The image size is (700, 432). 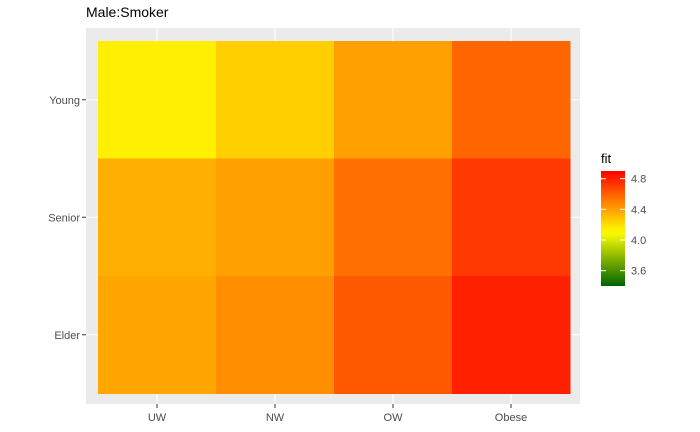 What do you see at coordinates (394, 418) in the screenshot?
I see `x-tick-label: OW` at bounding box center [394, 418].